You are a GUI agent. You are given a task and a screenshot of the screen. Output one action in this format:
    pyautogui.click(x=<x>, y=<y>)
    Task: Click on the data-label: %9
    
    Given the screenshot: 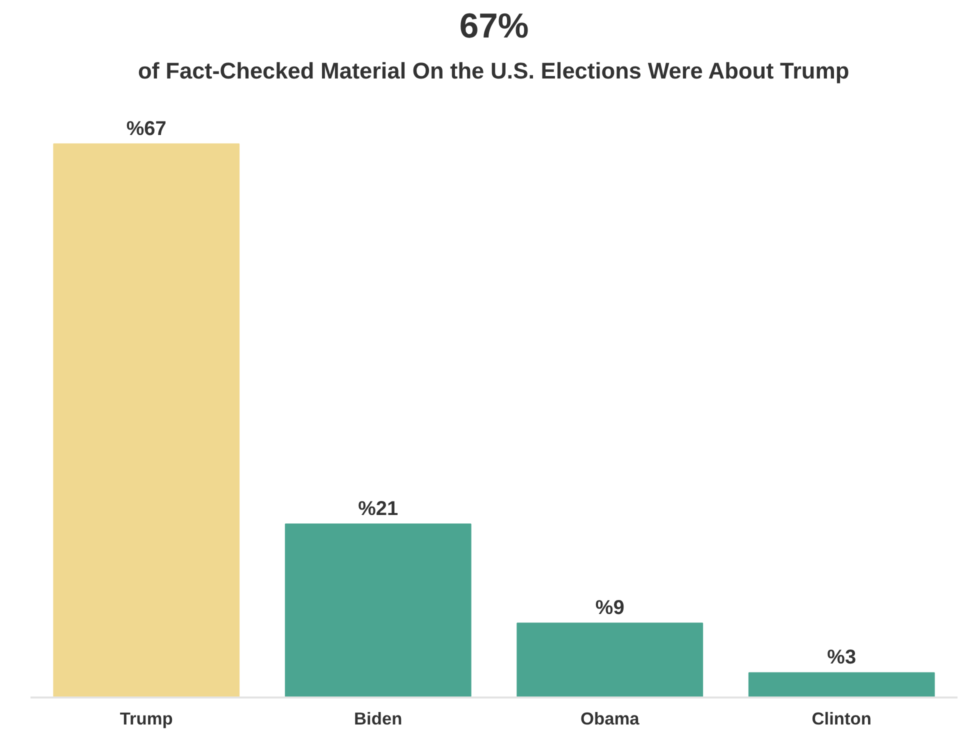 What is the action you would take?
    pyautogui.click(x=609, y=608)
    